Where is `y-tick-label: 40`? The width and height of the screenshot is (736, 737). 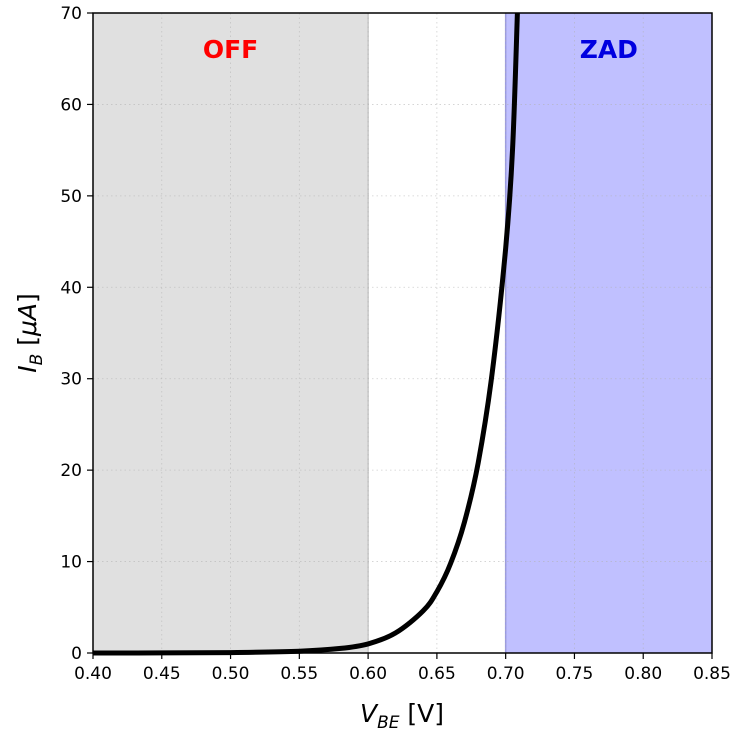
y-tick-label: 40 is located at coordinates (71, 288).